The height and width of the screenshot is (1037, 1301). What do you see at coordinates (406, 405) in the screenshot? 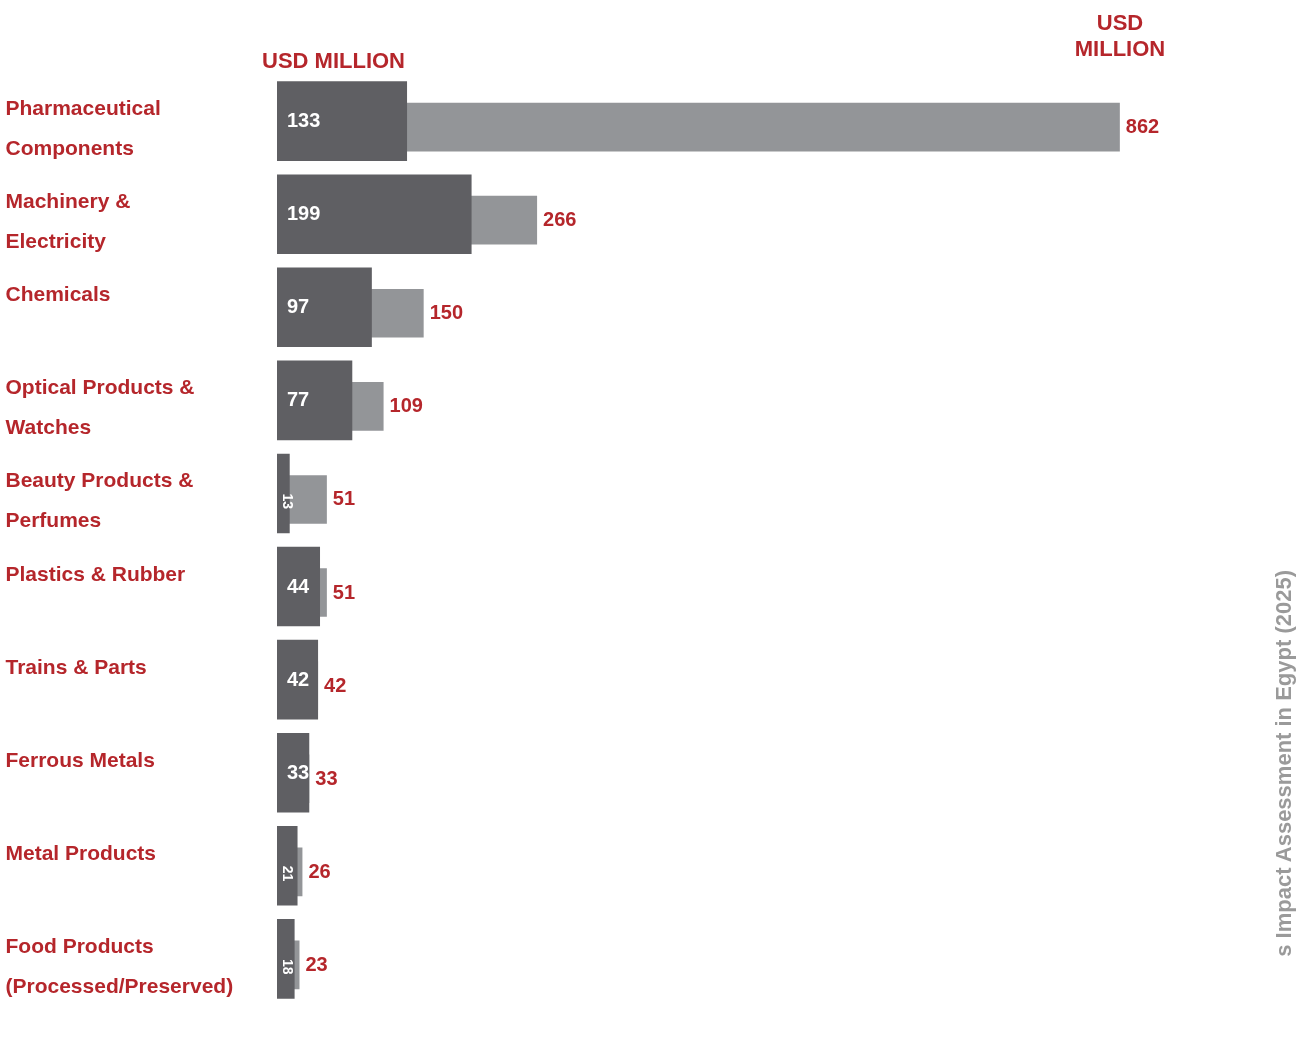
I see `data-label: 109` at bounding box center [406, 405].